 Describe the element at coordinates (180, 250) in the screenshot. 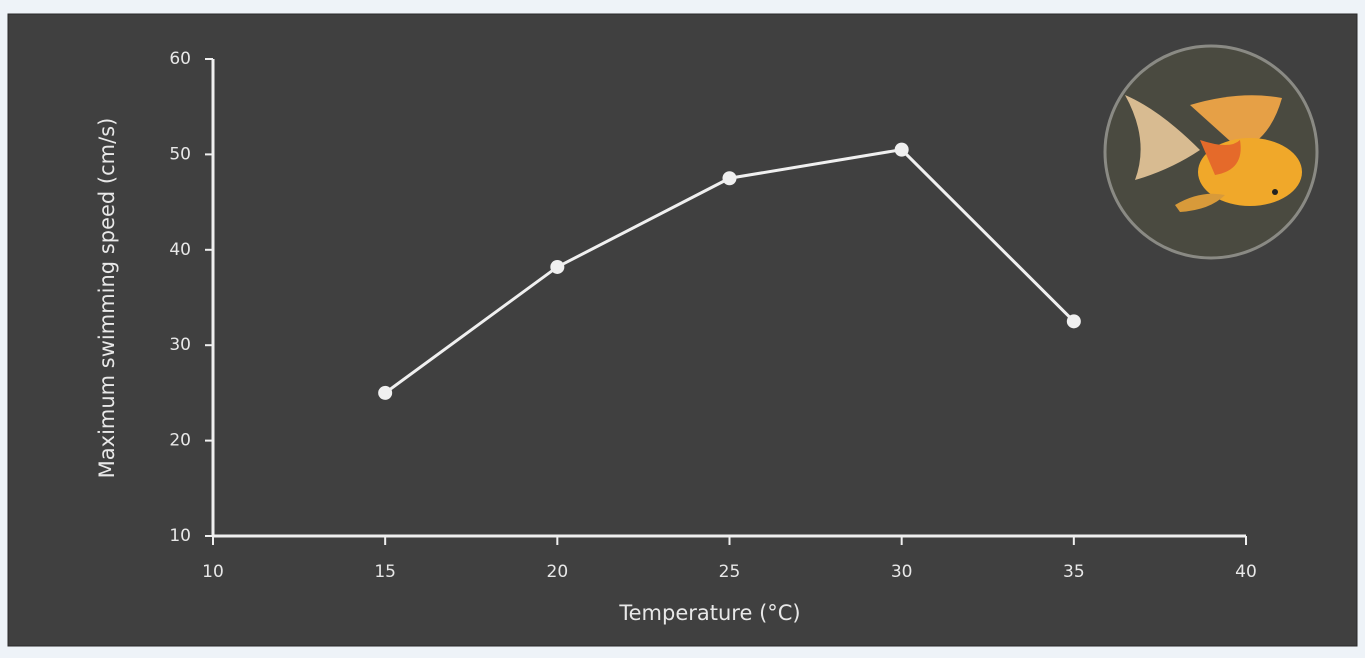

I see `y-tick-label: 40` at that location.